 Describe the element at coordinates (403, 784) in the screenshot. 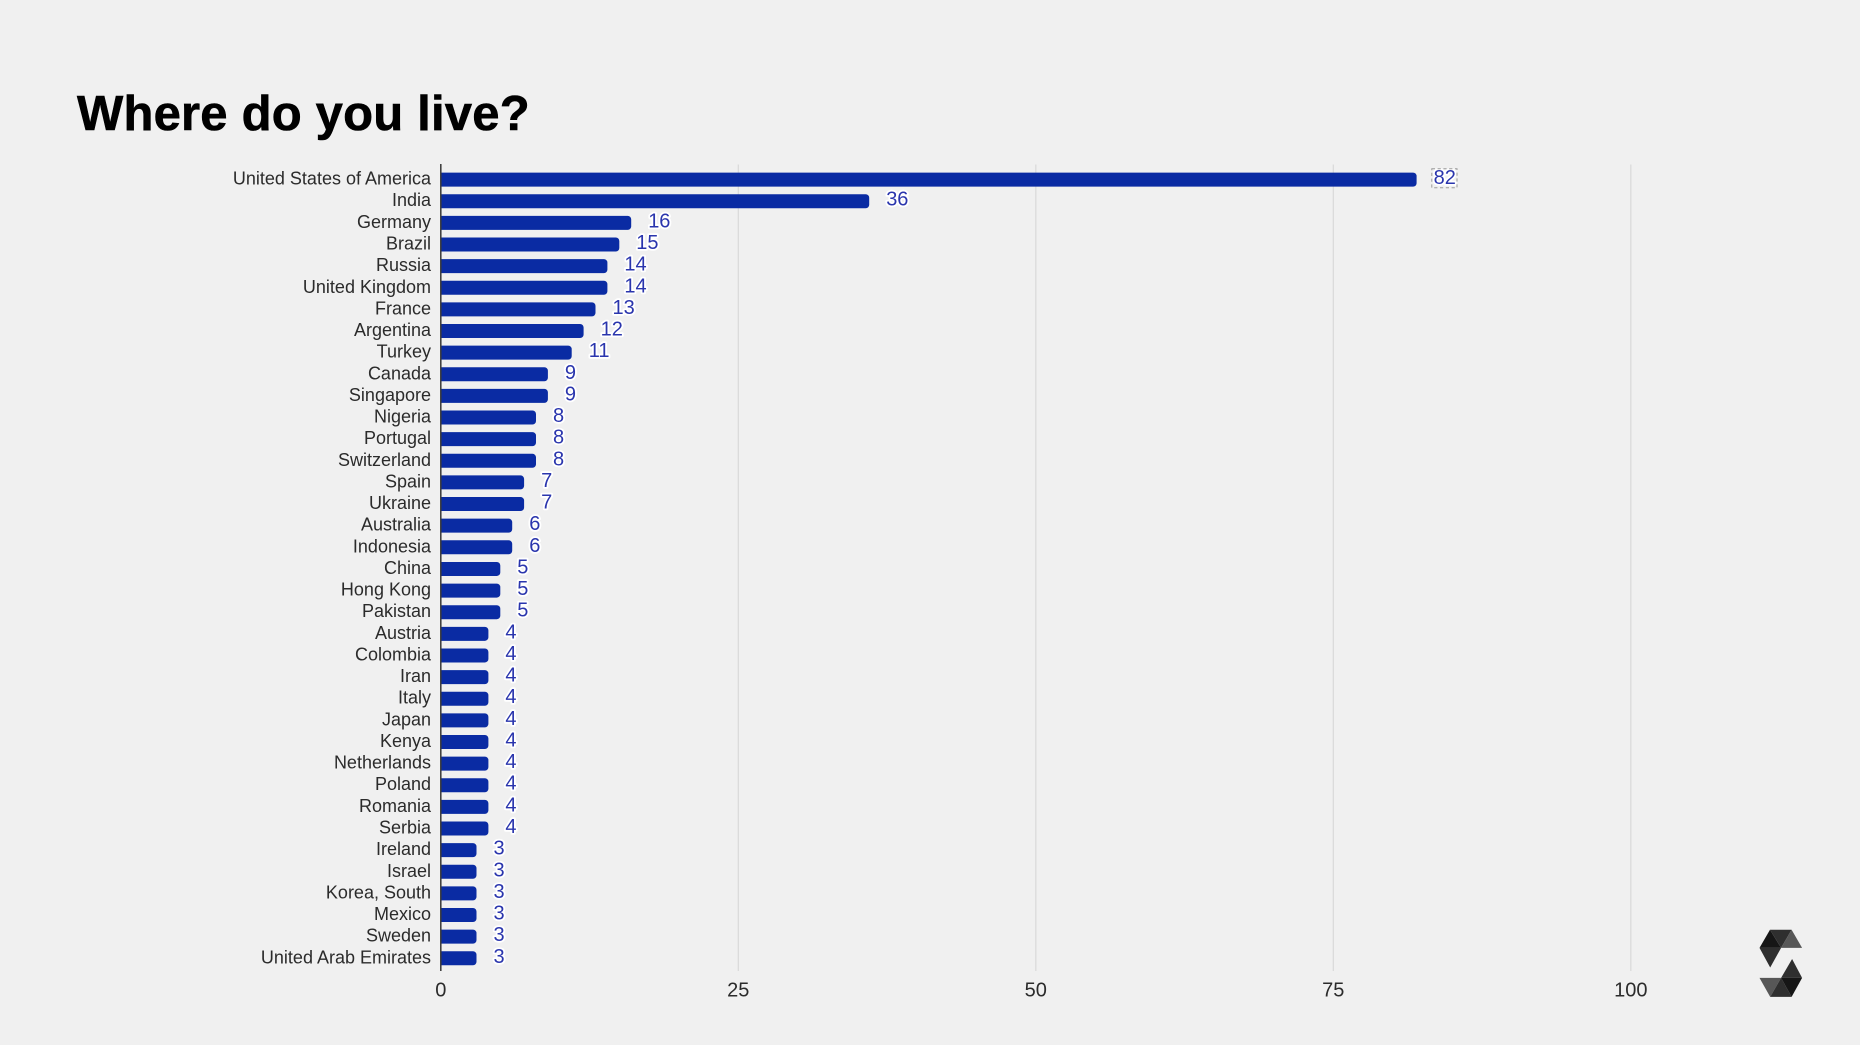

I see `svg-text: Poland` at that location.